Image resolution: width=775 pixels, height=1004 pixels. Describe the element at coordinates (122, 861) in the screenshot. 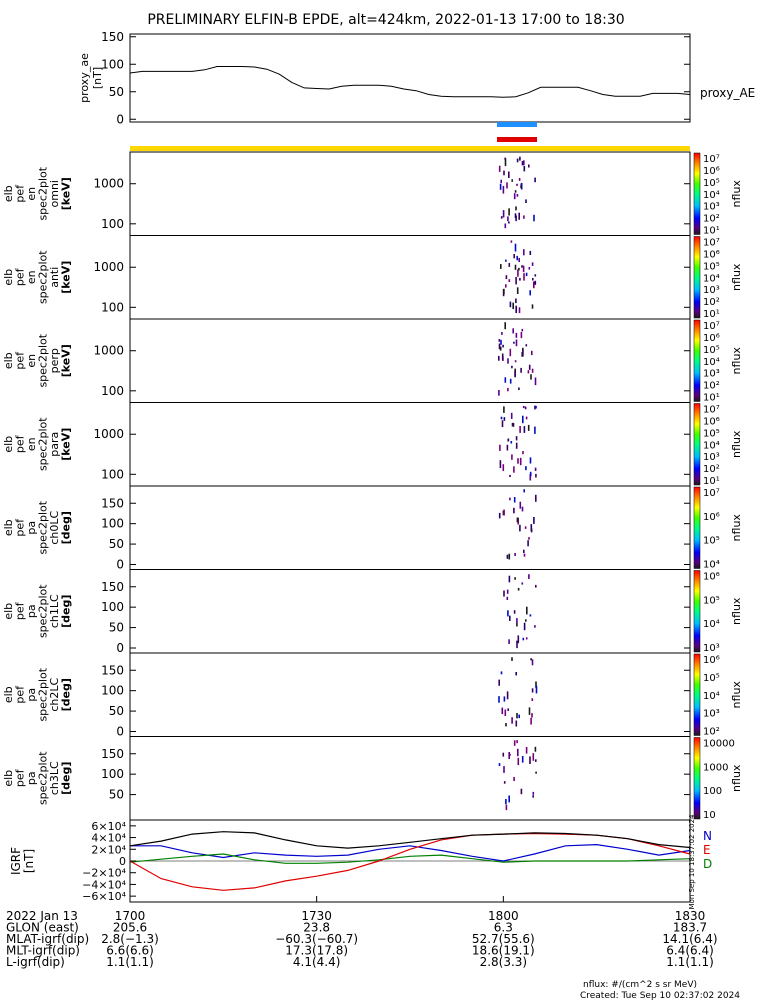

I see `grf-ytick-label: 0` at that location.